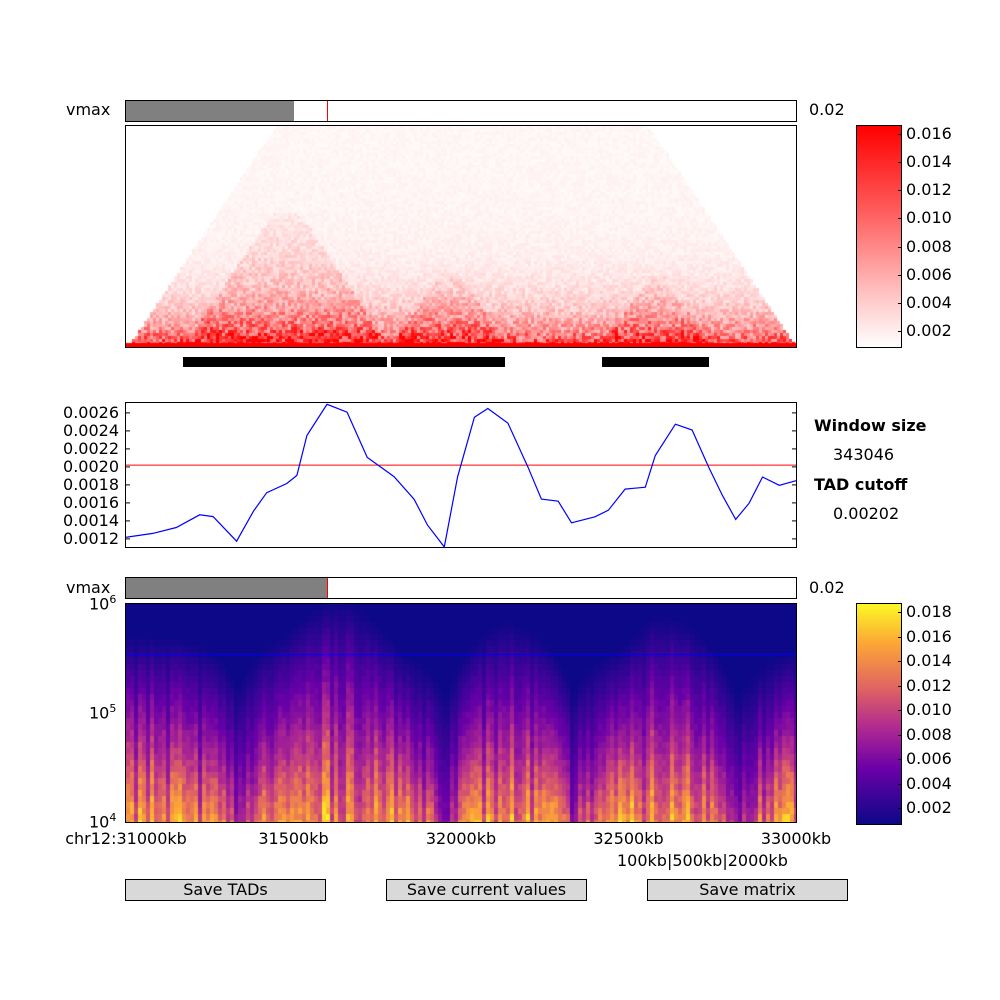 This screenshot has width=1000, height=1000. Describe the element at coordinates (796, 838) in the screenshot. I see `x-tick-label: 33000kb` at that location.